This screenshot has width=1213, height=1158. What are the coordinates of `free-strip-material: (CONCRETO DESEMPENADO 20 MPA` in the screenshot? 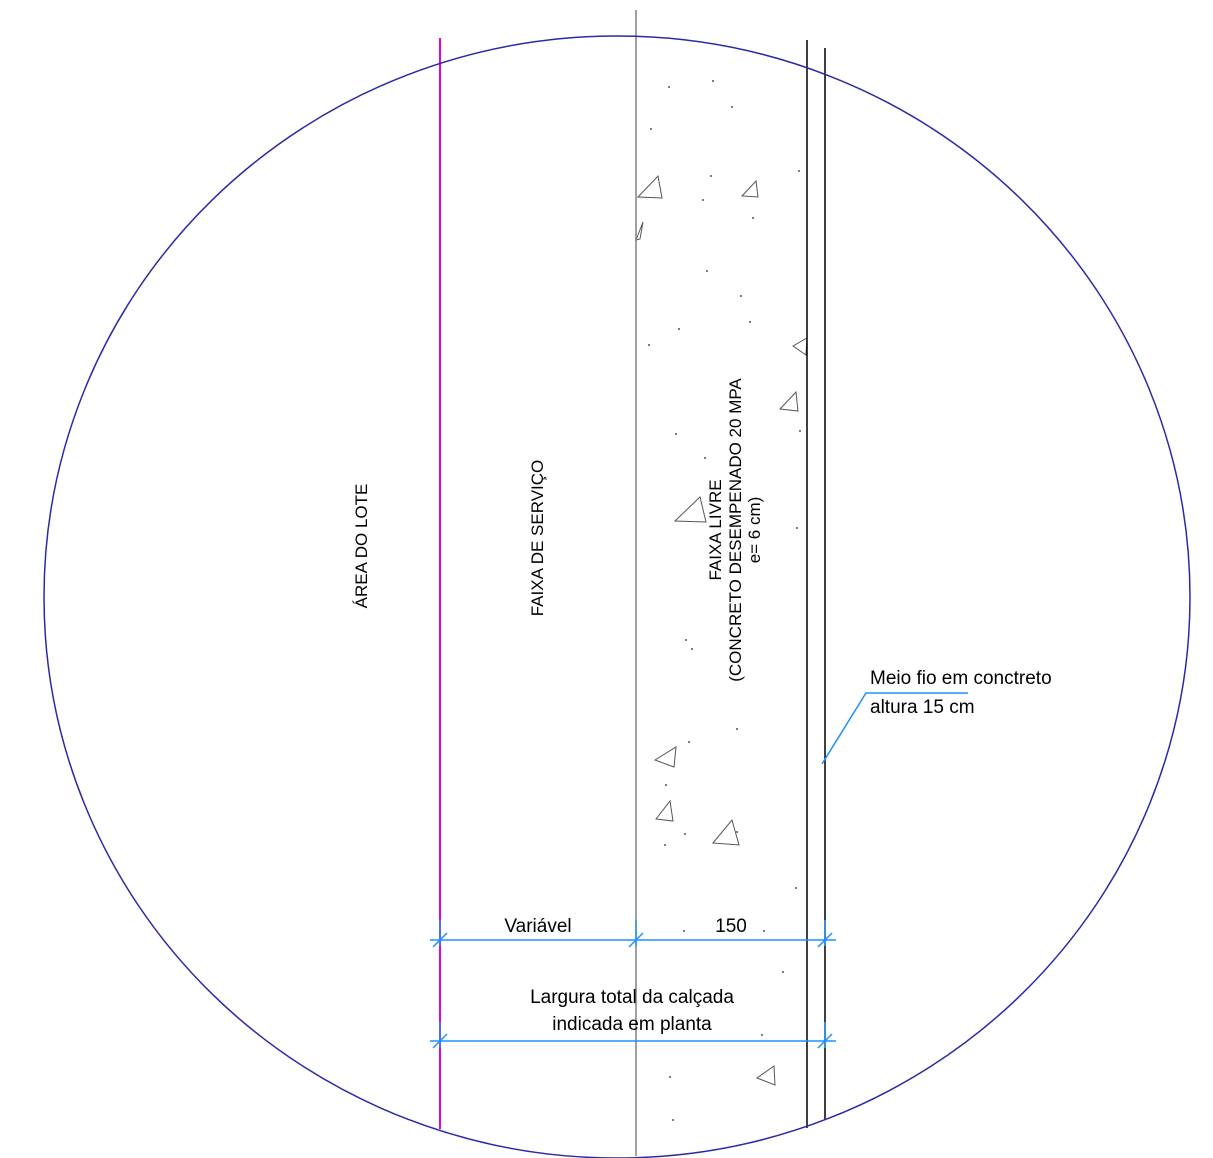 It's located at (735, 530).